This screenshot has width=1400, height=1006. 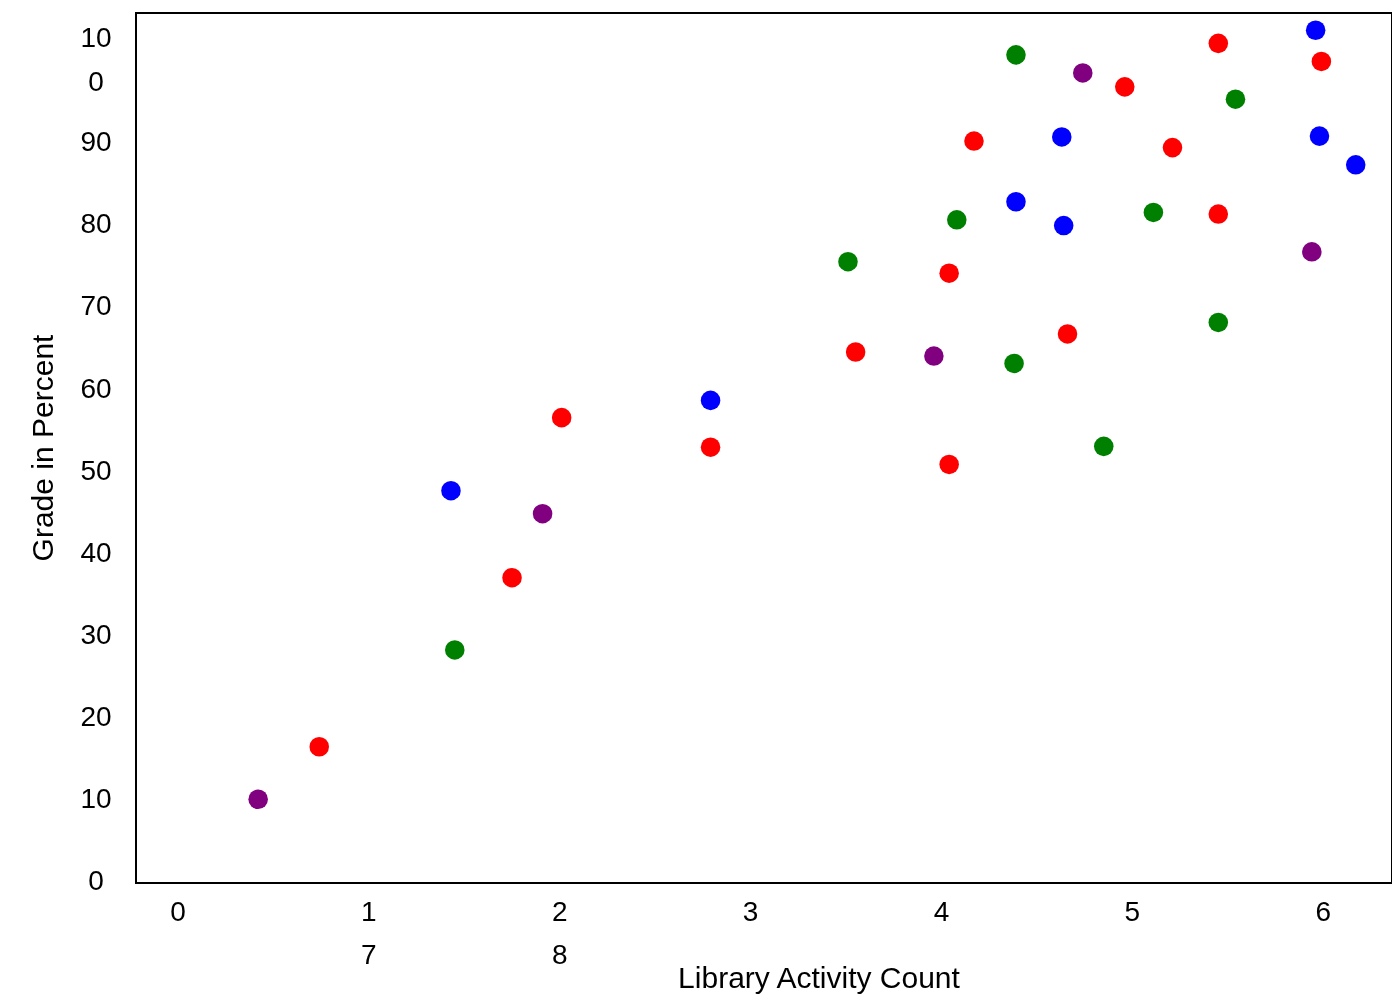 I want to click on y-tick-label: 40, so click(x=96, y=553).